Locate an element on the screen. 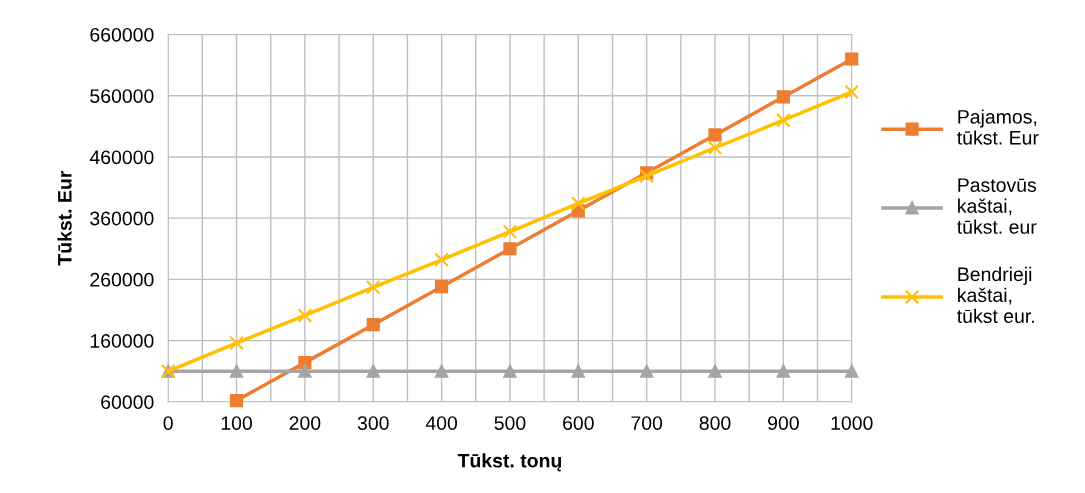 This screenshot has height=493, width=1085. legend-label: Pastovūs kaštai, tūkst. eur is located at coordinates (997, 206).